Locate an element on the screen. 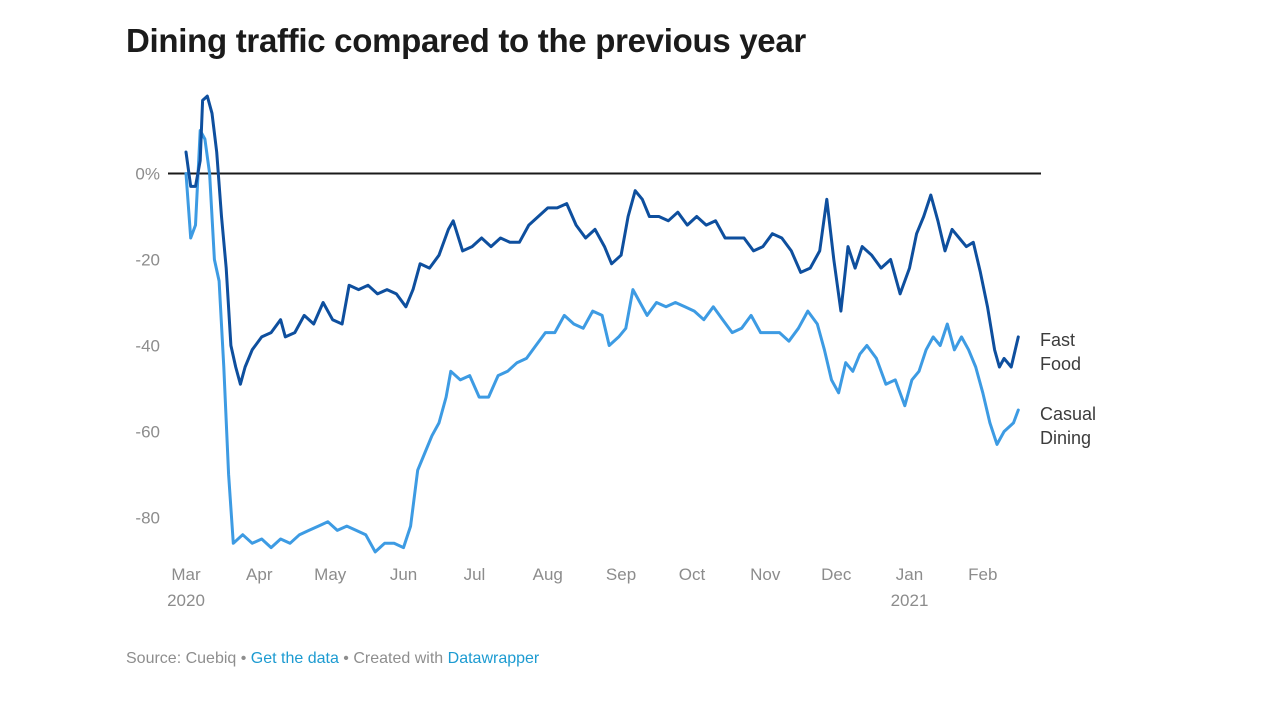  y-tick-label: -40 is located at coordinates (147, 346).